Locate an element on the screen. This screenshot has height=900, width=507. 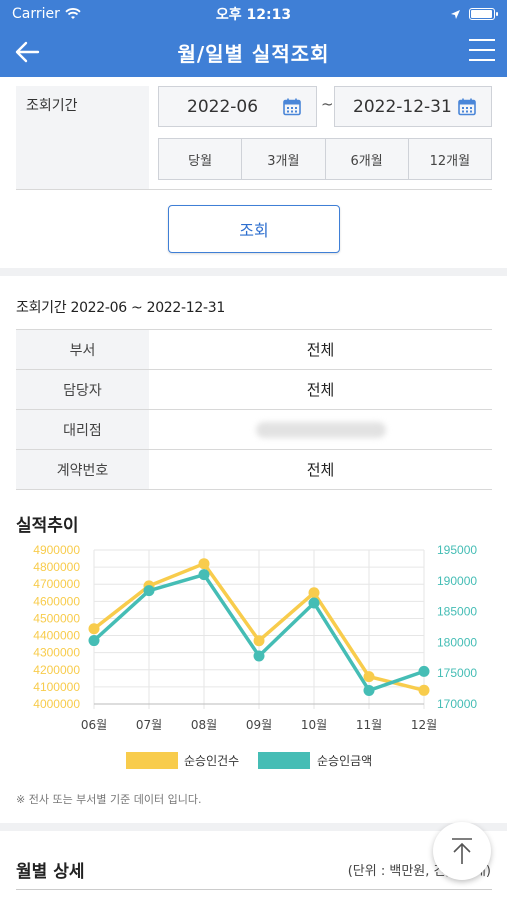
battery-icon is located at coordinates (483, 14).